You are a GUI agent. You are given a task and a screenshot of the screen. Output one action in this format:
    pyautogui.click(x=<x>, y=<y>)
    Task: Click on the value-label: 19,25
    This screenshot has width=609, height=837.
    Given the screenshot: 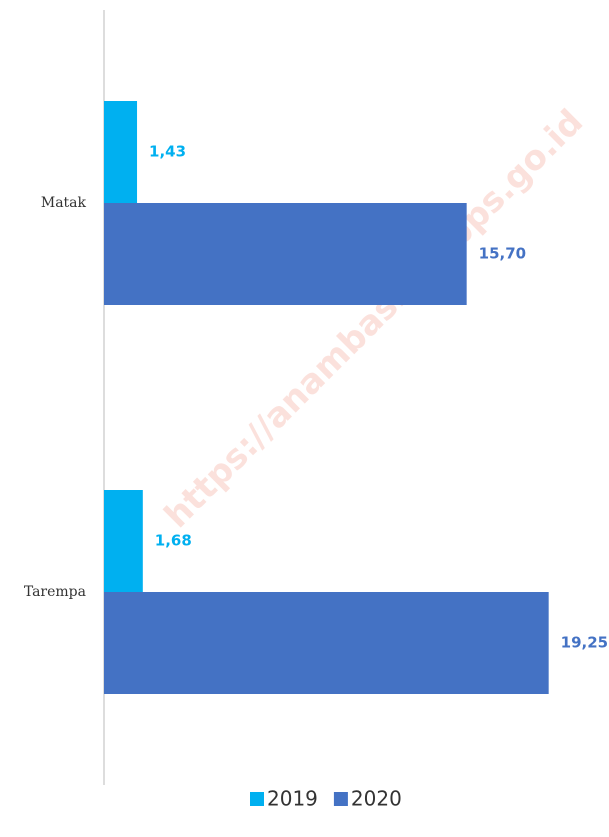 What is the action you would take?
    pyautogui.click(x=584, y=643)
    